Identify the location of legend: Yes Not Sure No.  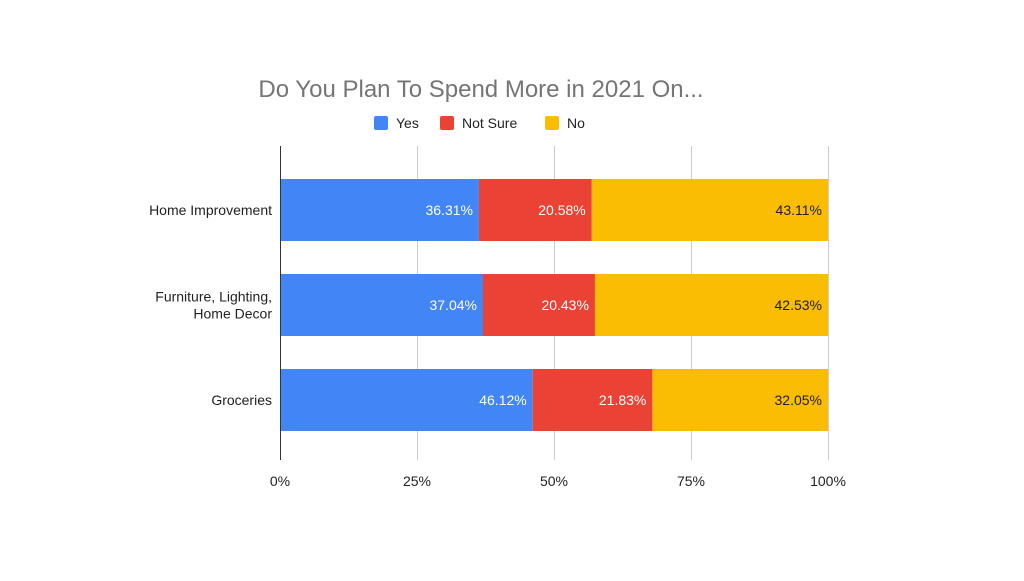
(479, 123).